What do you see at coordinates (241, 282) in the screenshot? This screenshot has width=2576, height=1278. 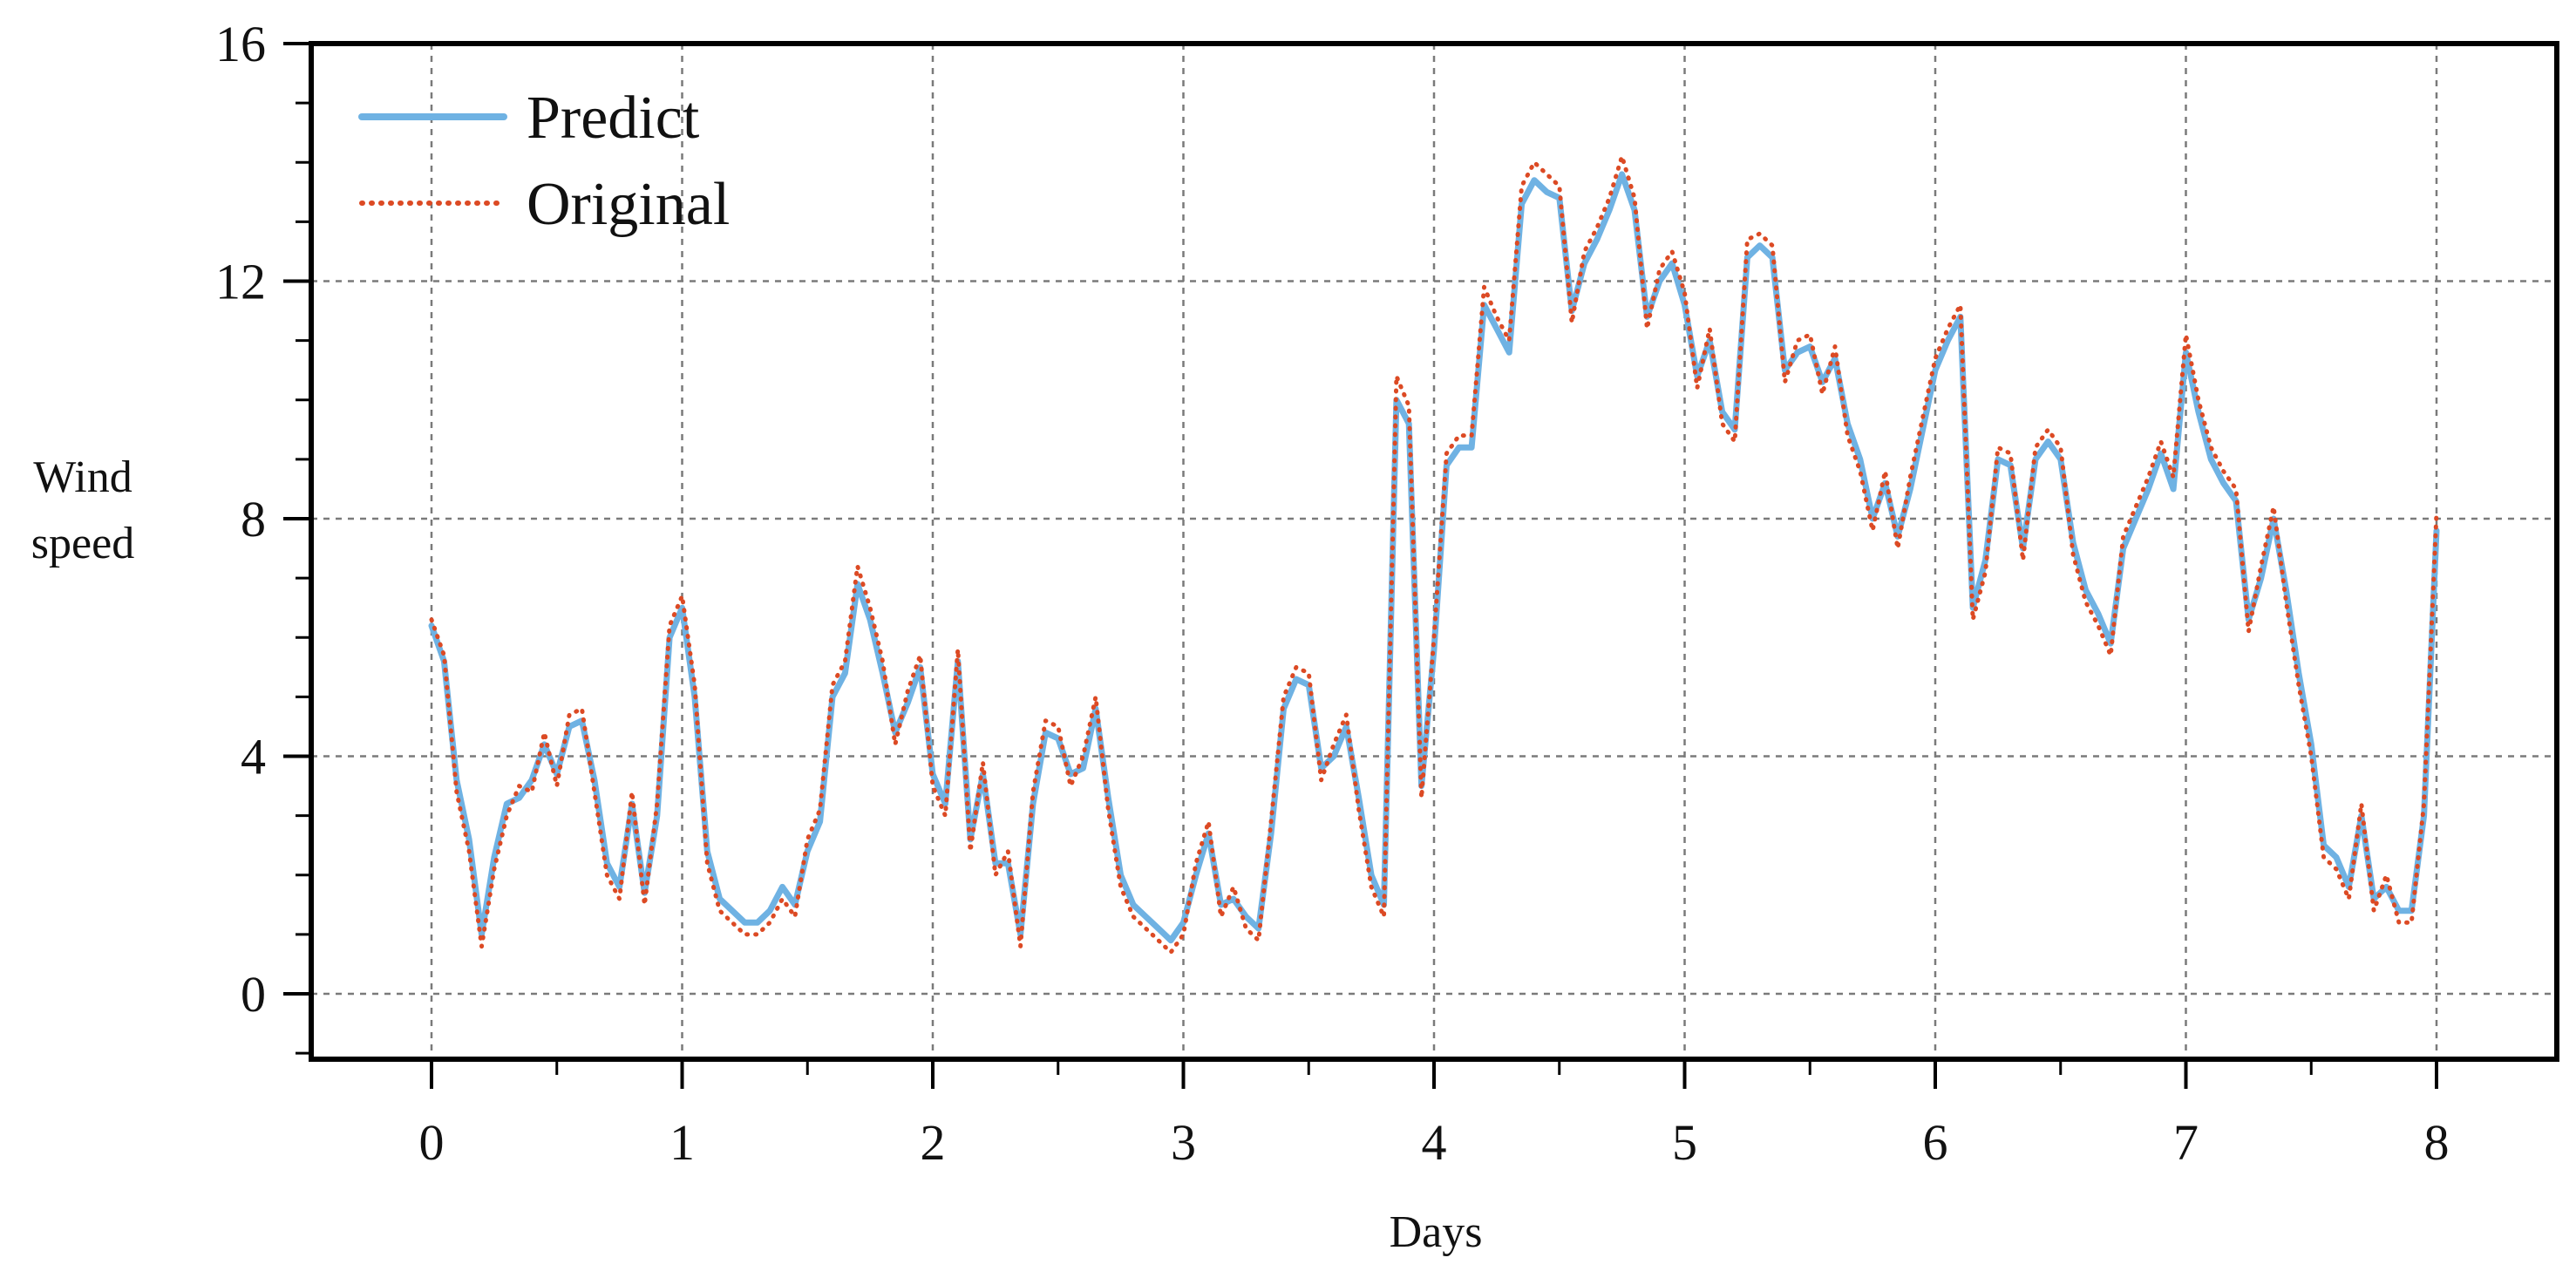 I see `y-tick-label-3: 12` at bounding box center [241, 282].